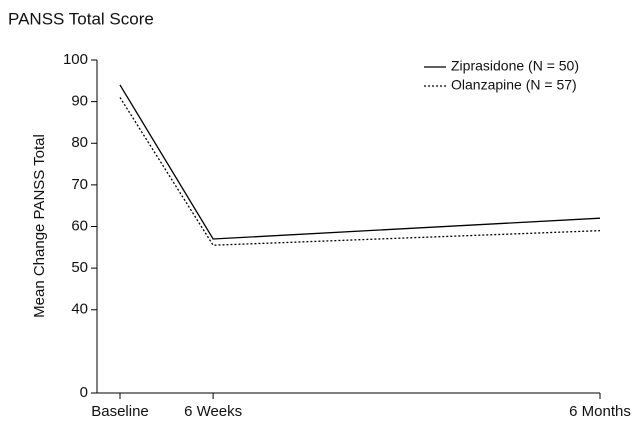 The image size is (636, 428). Describe the element at coordinates (600, 411) in the screenshot. I see `x-tick-label: 6 Months` at that location.